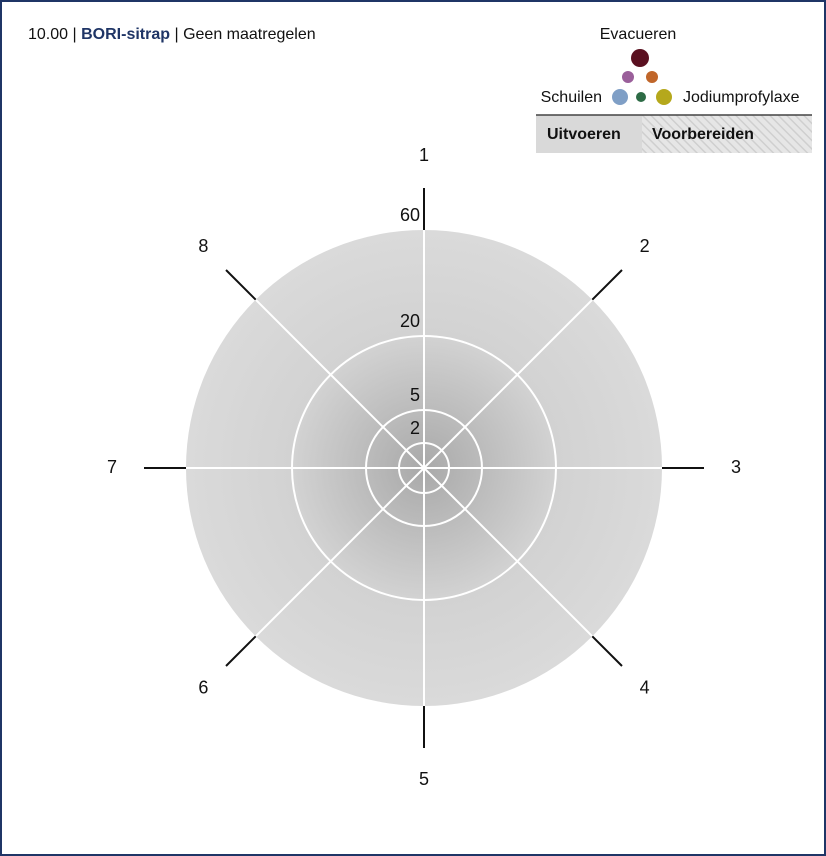 This screenshot has height=856, width=826. I want to click on sector-label: 3, so click(736, 467).